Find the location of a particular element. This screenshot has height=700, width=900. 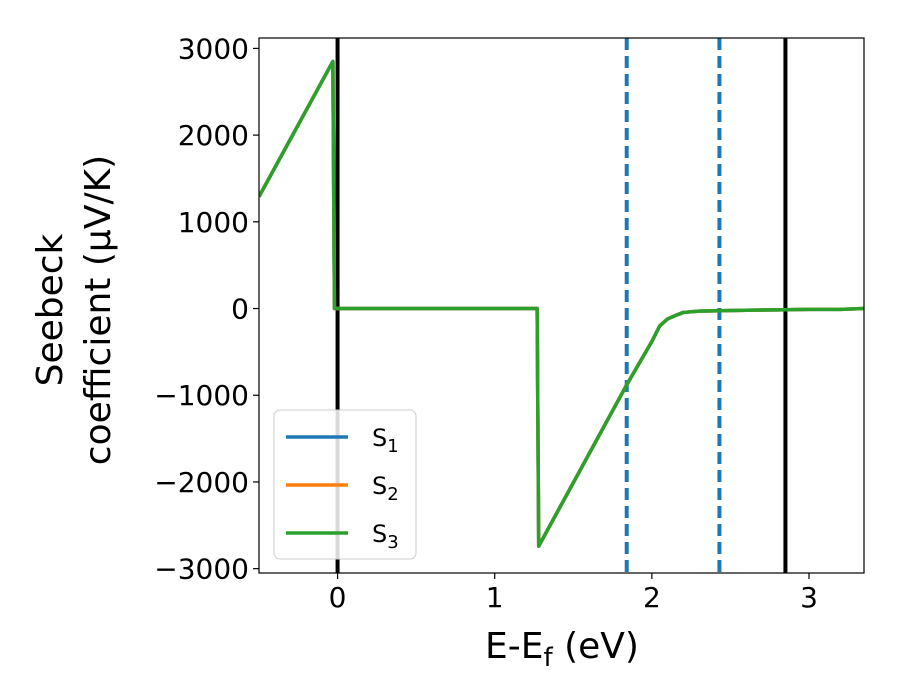

y-tick-label: 3000 is located at coordinates (213, 48).